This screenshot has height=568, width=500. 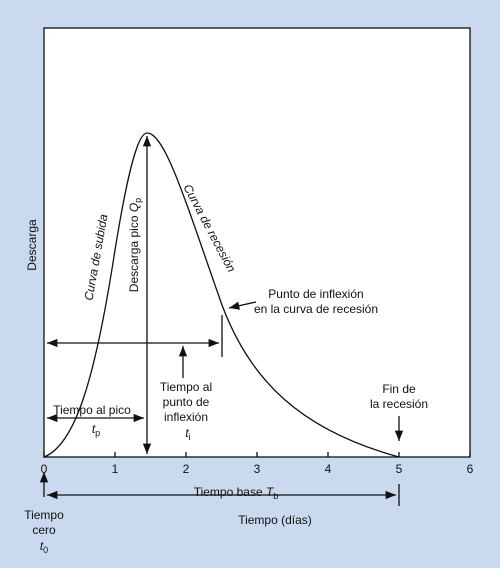 I want to click on annotation: Fin de, so click(x=399, y=389).